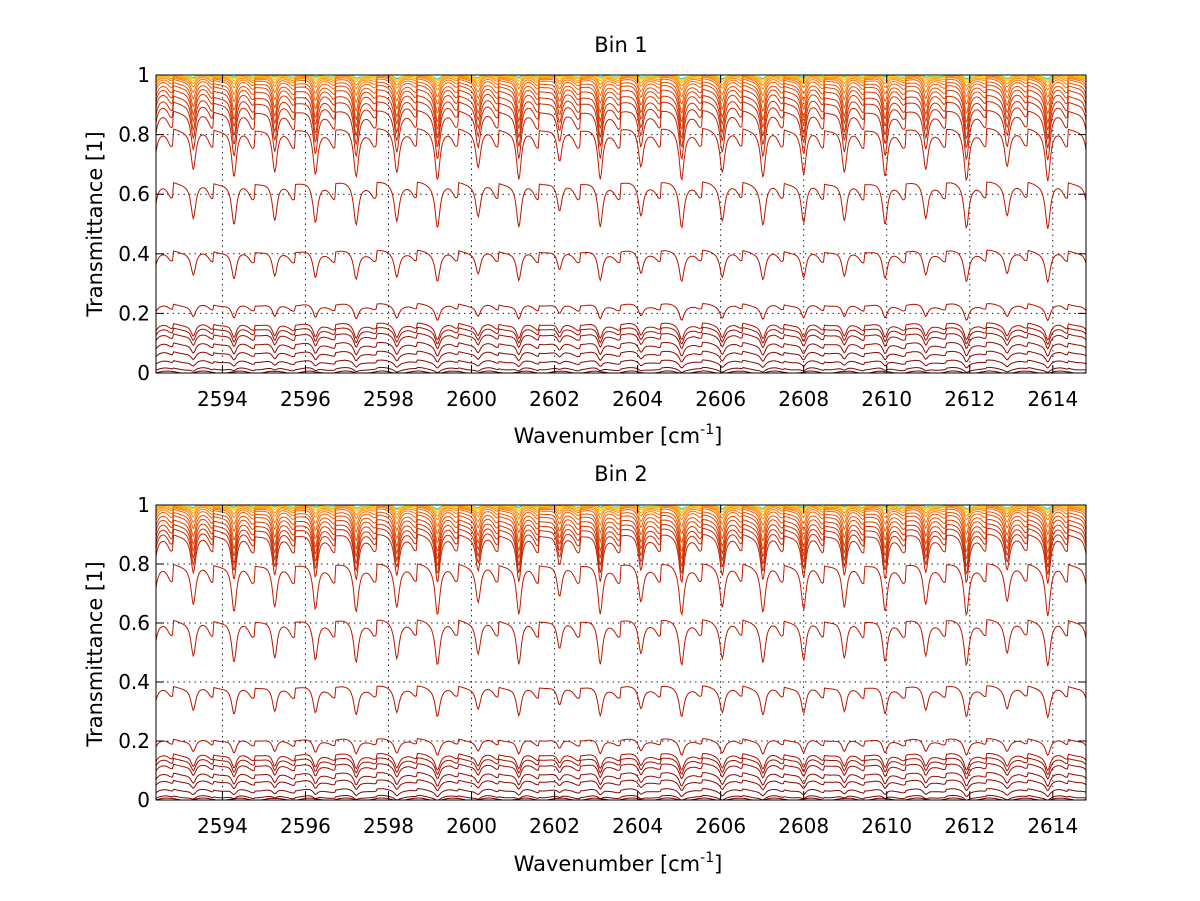 The image size is (1200, 901). Describe the element at coordinates (621, 474) in the screenshot. I see `chart-title: Bin 2` at that location.